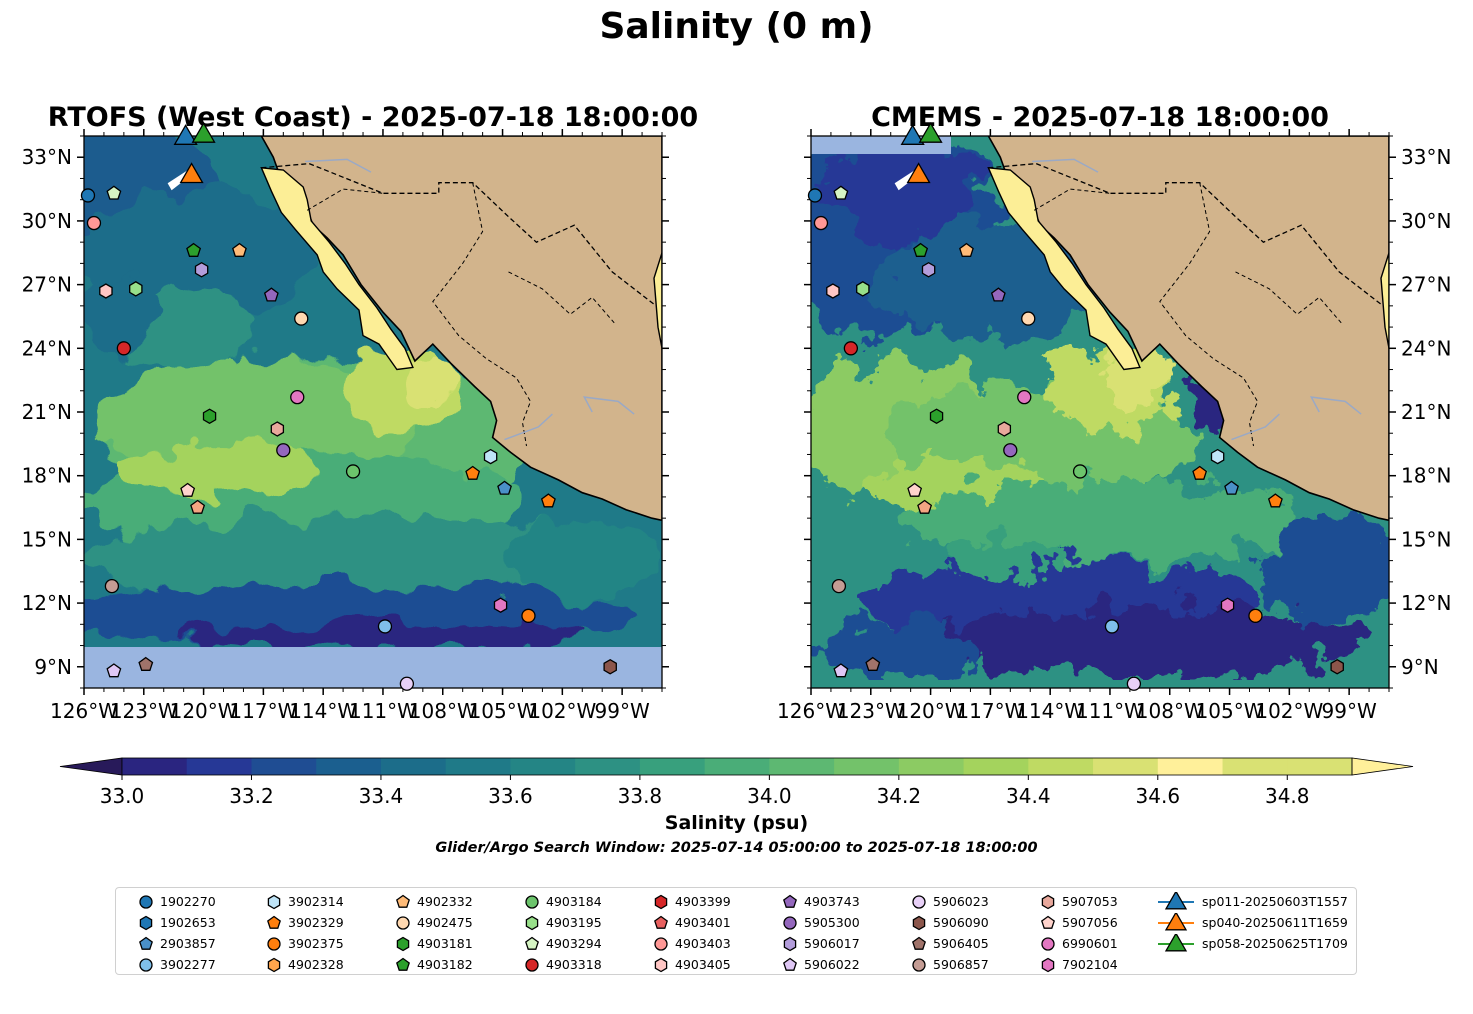 This screenshot has height=1014, width=1473. What do you see at coordinates (832, 901) in the screenshot?
I see `legend-label: 4903743` at bounding box center [832, 901].